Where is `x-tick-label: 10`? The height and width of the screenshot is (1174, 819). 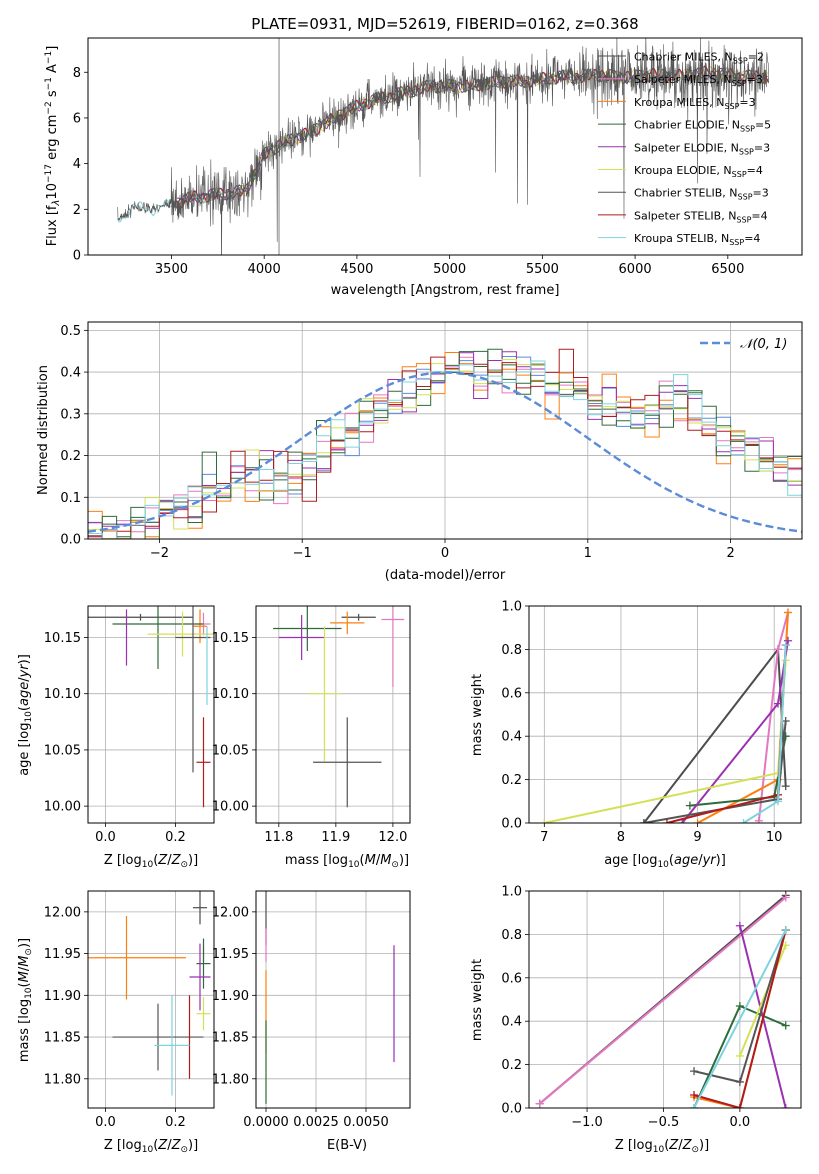
x-tick-label: 10 is located at coordinates (774, 837).